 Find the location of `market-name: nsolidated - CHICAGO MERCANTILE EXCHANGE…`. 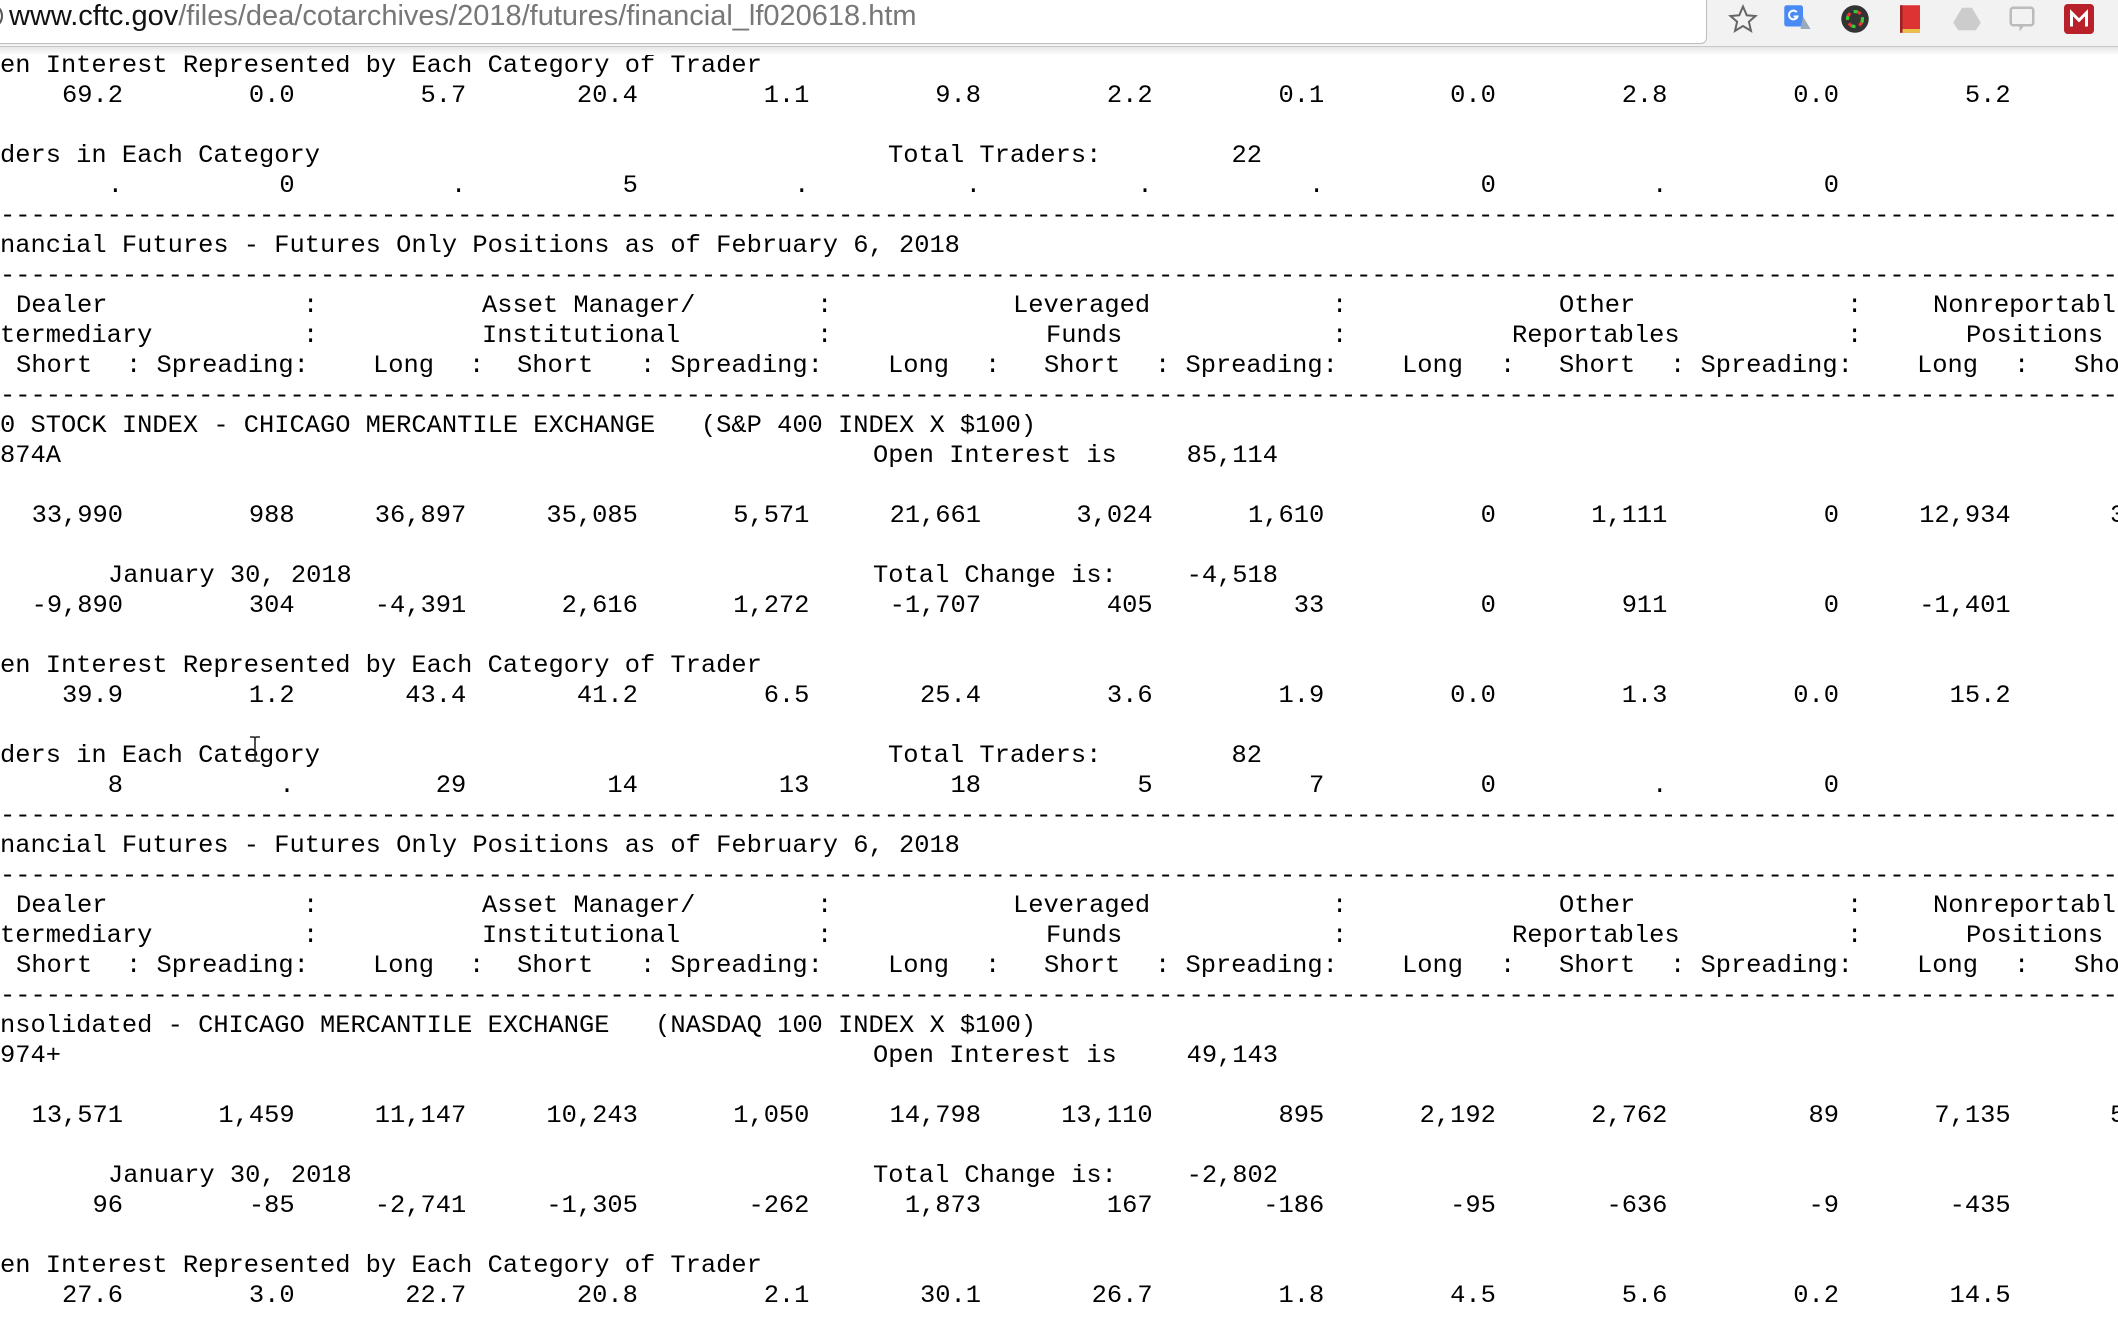

market-name: nsolidated - CHICAGO MERCANTILE EXCHANGE… is located at coordinates (518, 1025).